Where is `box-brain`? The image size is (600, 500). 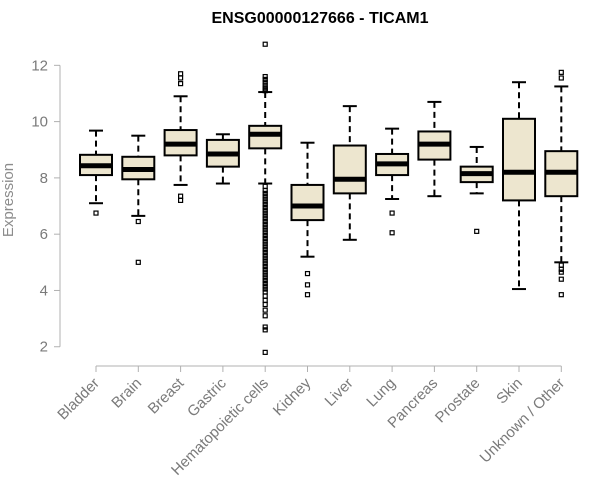 box-brain is located at coordinates (138, 199).